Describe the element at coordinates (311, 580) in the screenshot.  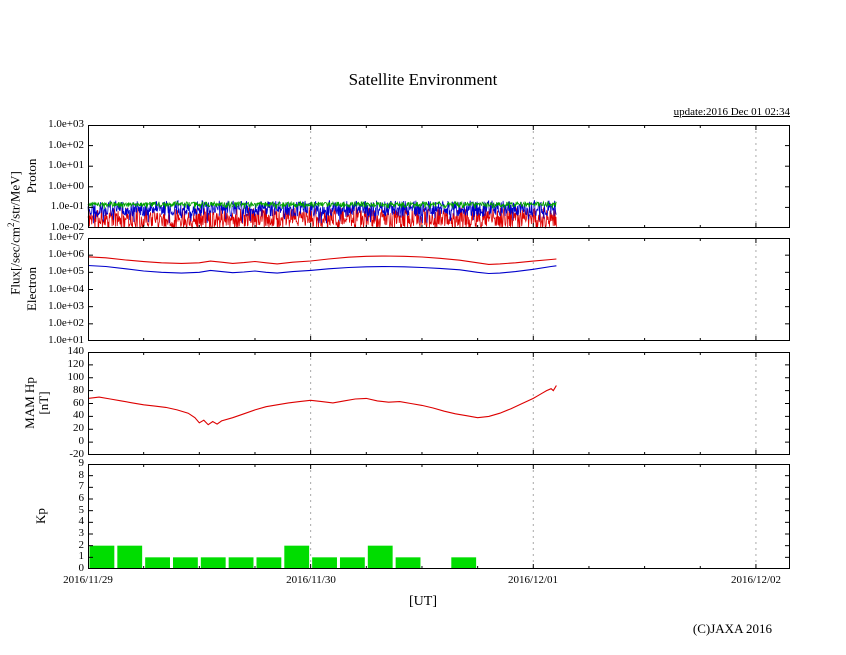
I see `x-tick-label-1130: 2016/11/30` at that location.